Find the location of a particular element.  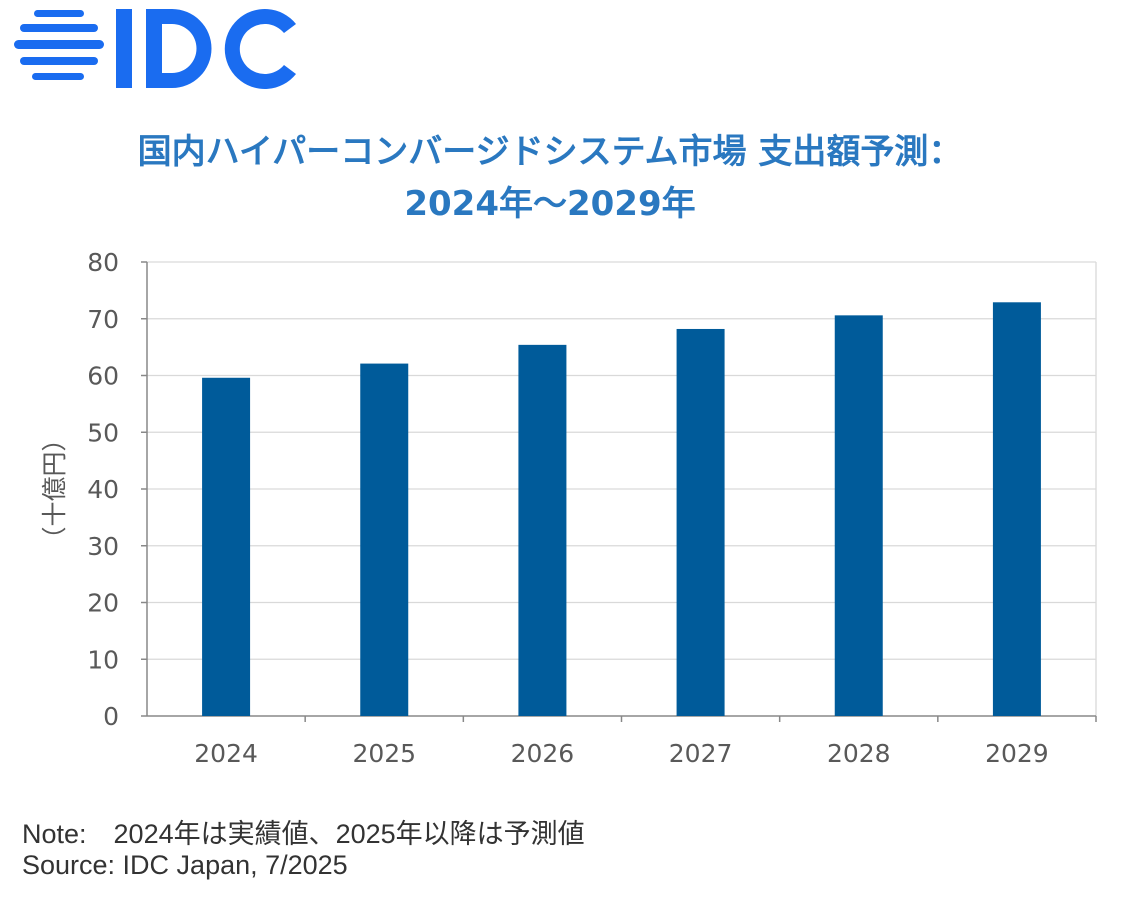

idc-logo is located at coordinates (155, 49).